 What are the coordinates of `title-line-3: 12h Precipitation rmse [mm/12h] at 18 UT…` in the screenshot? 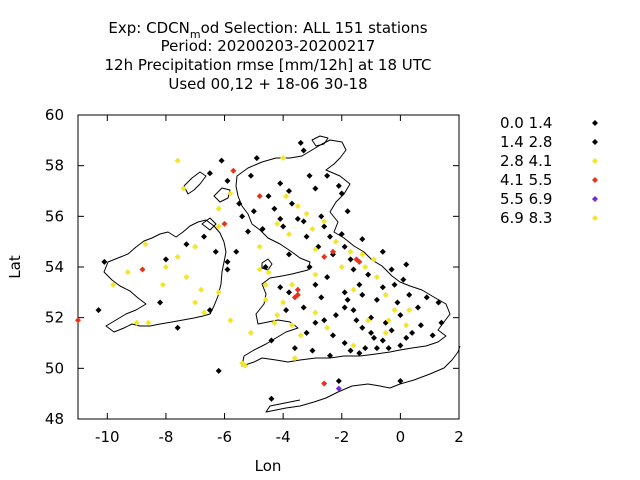 It's located at (268, 65).